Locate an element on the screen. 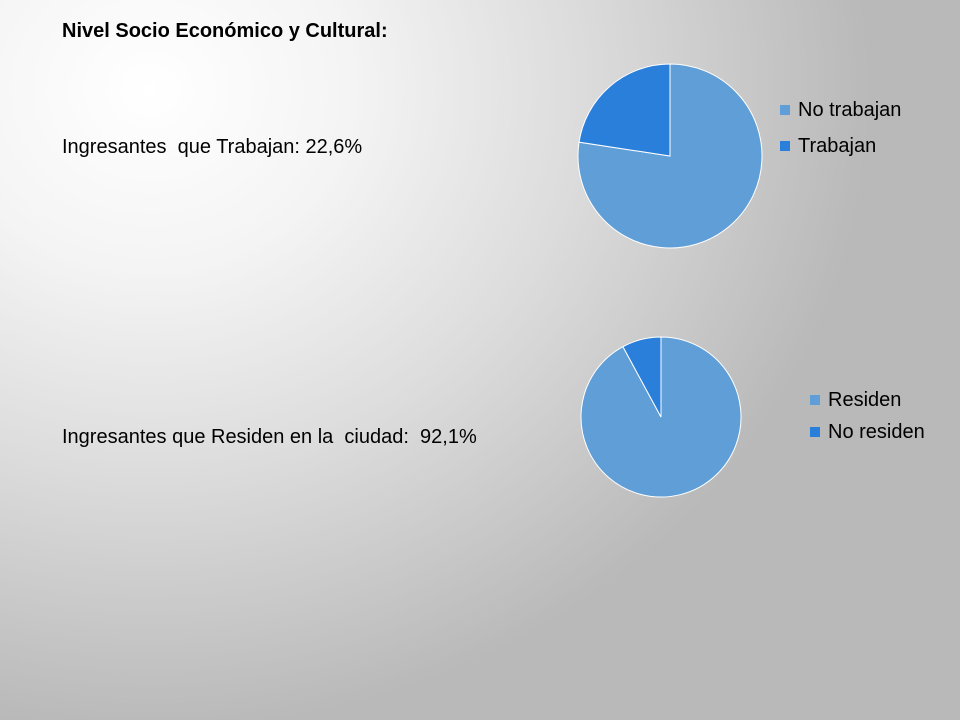 The height and width of the screenshot is (720, 960). legend-residencia: Residen No residen is located at coordinates (885, 420).